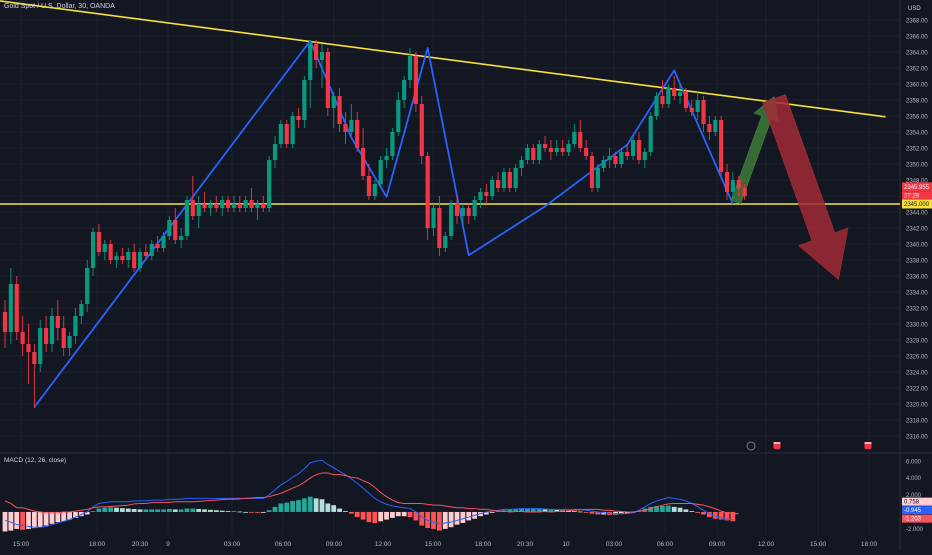  What do you see at coordinates (917, 437) in the screenshot?
I see `y-tick-label: 2316.00` at bounding box center [917, 437].